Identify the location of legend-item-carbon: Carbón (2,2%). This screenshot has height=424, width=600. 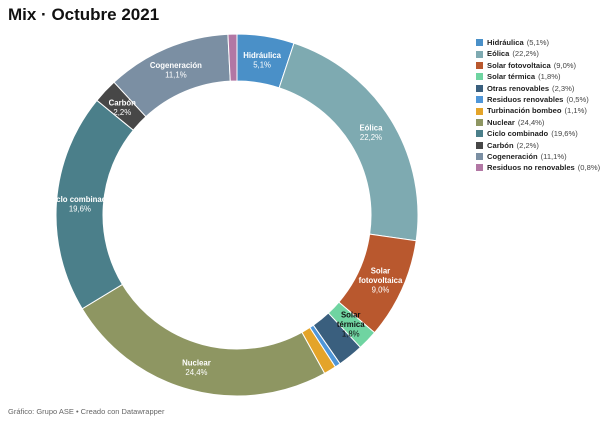
(538, 145).